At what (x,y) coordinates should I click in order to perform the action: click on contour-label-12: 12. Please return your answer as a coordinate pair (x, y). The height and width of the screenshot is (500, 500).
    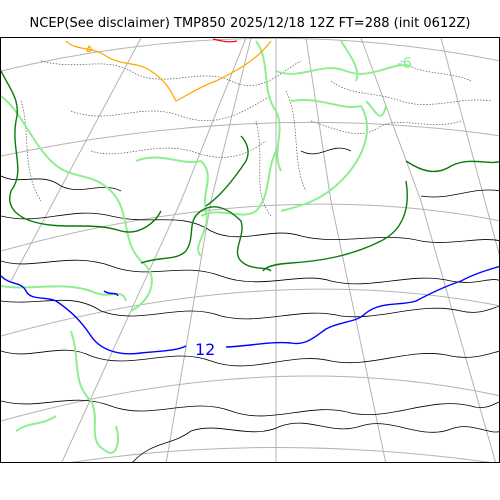
    Looking at the image, I should click on (205, 349).